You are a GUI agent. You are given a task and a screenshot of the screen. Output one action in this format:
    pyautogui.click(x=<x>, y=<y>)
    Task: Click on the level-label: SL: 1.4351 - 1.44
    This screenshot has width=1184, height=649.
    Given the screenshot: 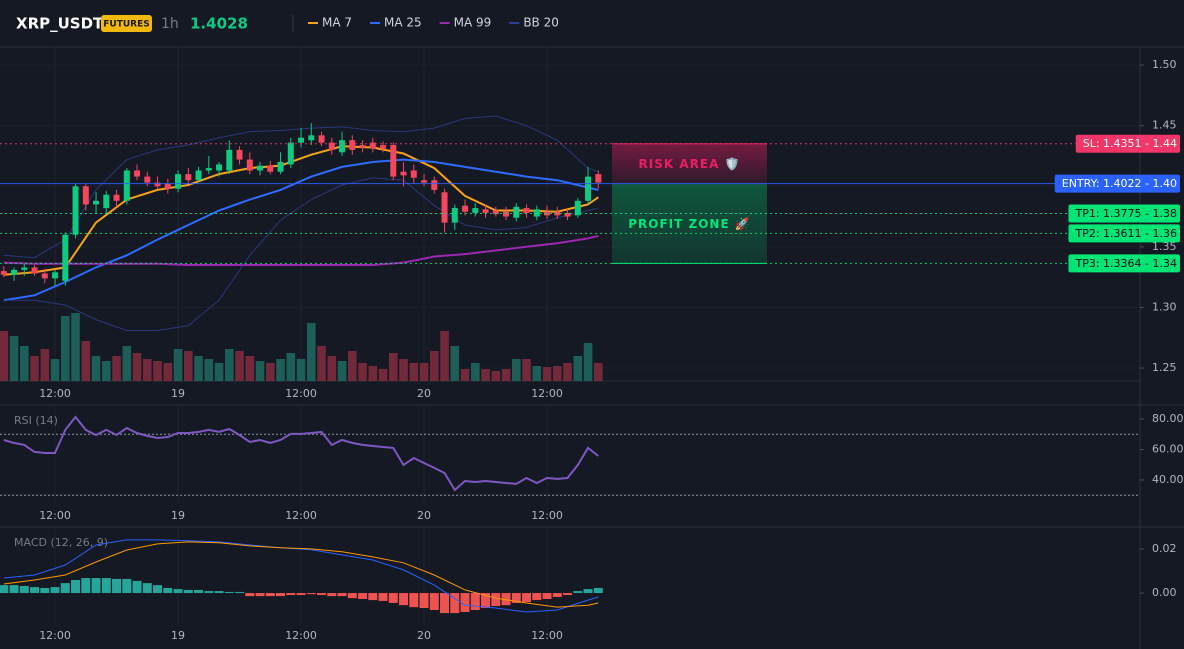 What is the action you would take?
    pyautogui.click(x=1130, y=143)
    